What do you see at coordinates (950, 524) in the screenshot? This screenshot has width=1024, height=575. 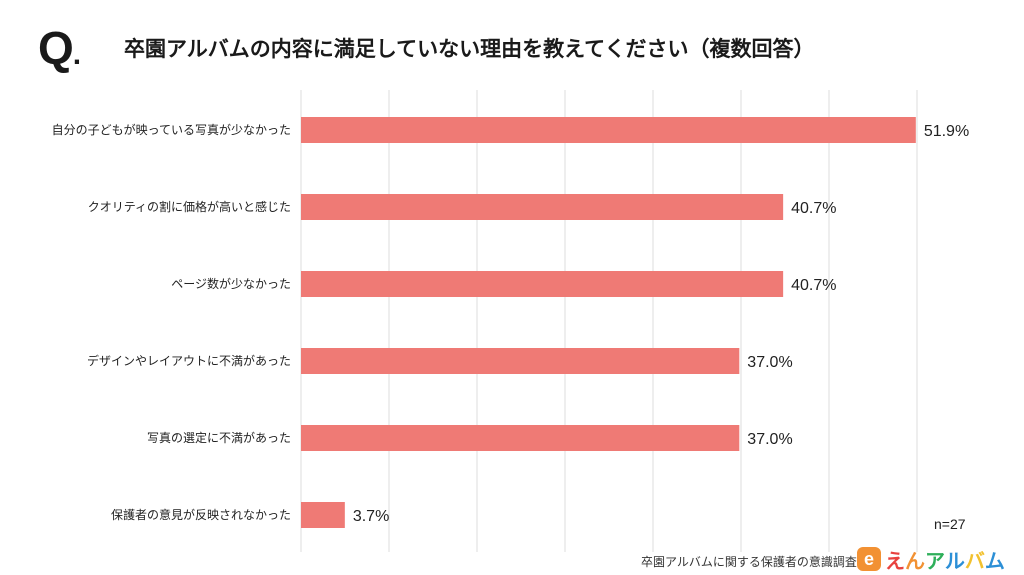 I see `sample-size-label: n=27` at bounding box center [950, 524].